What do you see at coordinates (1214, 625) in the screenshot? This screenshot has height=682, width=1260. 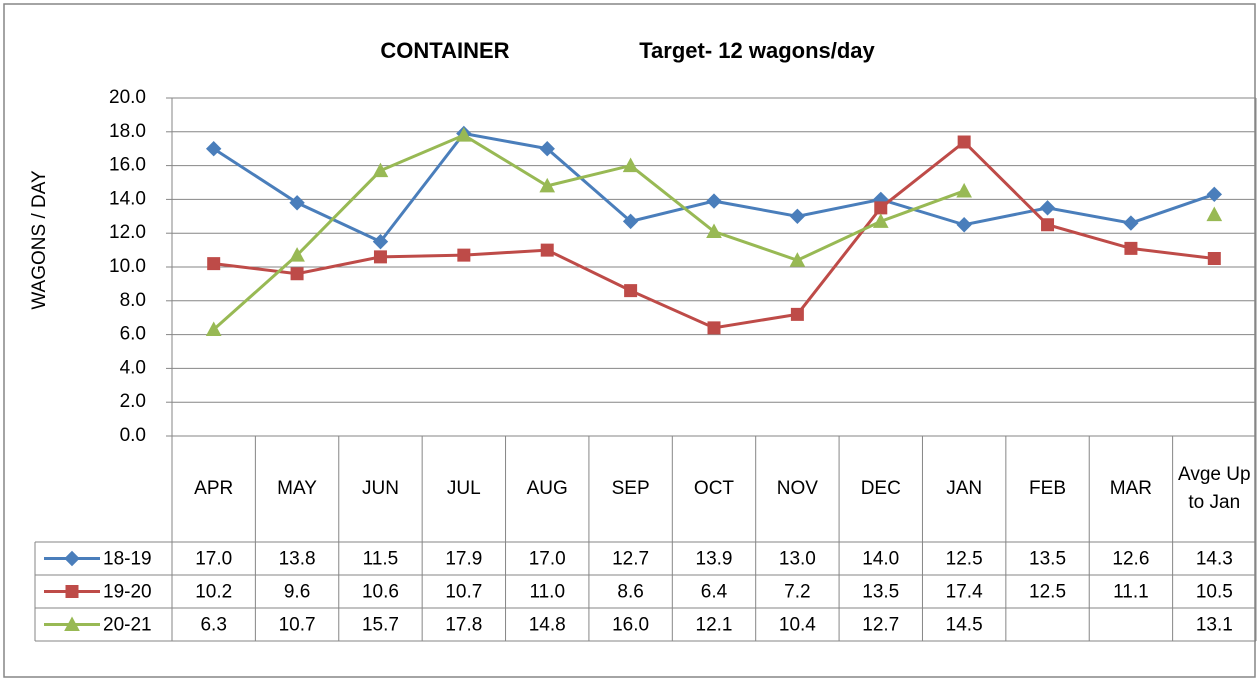 I see `table-value: 13.1` at bounding box center [1214, 625].